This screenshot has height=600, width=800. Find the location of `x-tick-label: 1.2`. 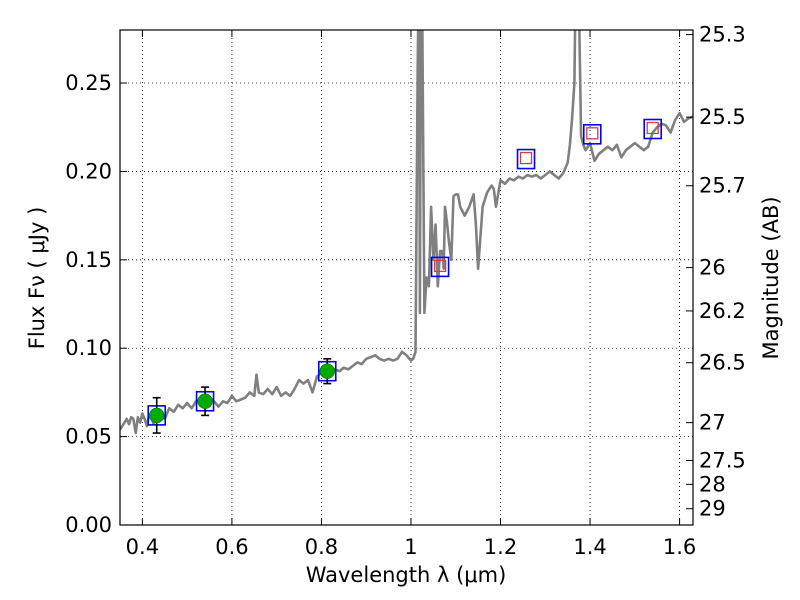

x-tick-label: 1.2 is located at coordinates (500, 547).